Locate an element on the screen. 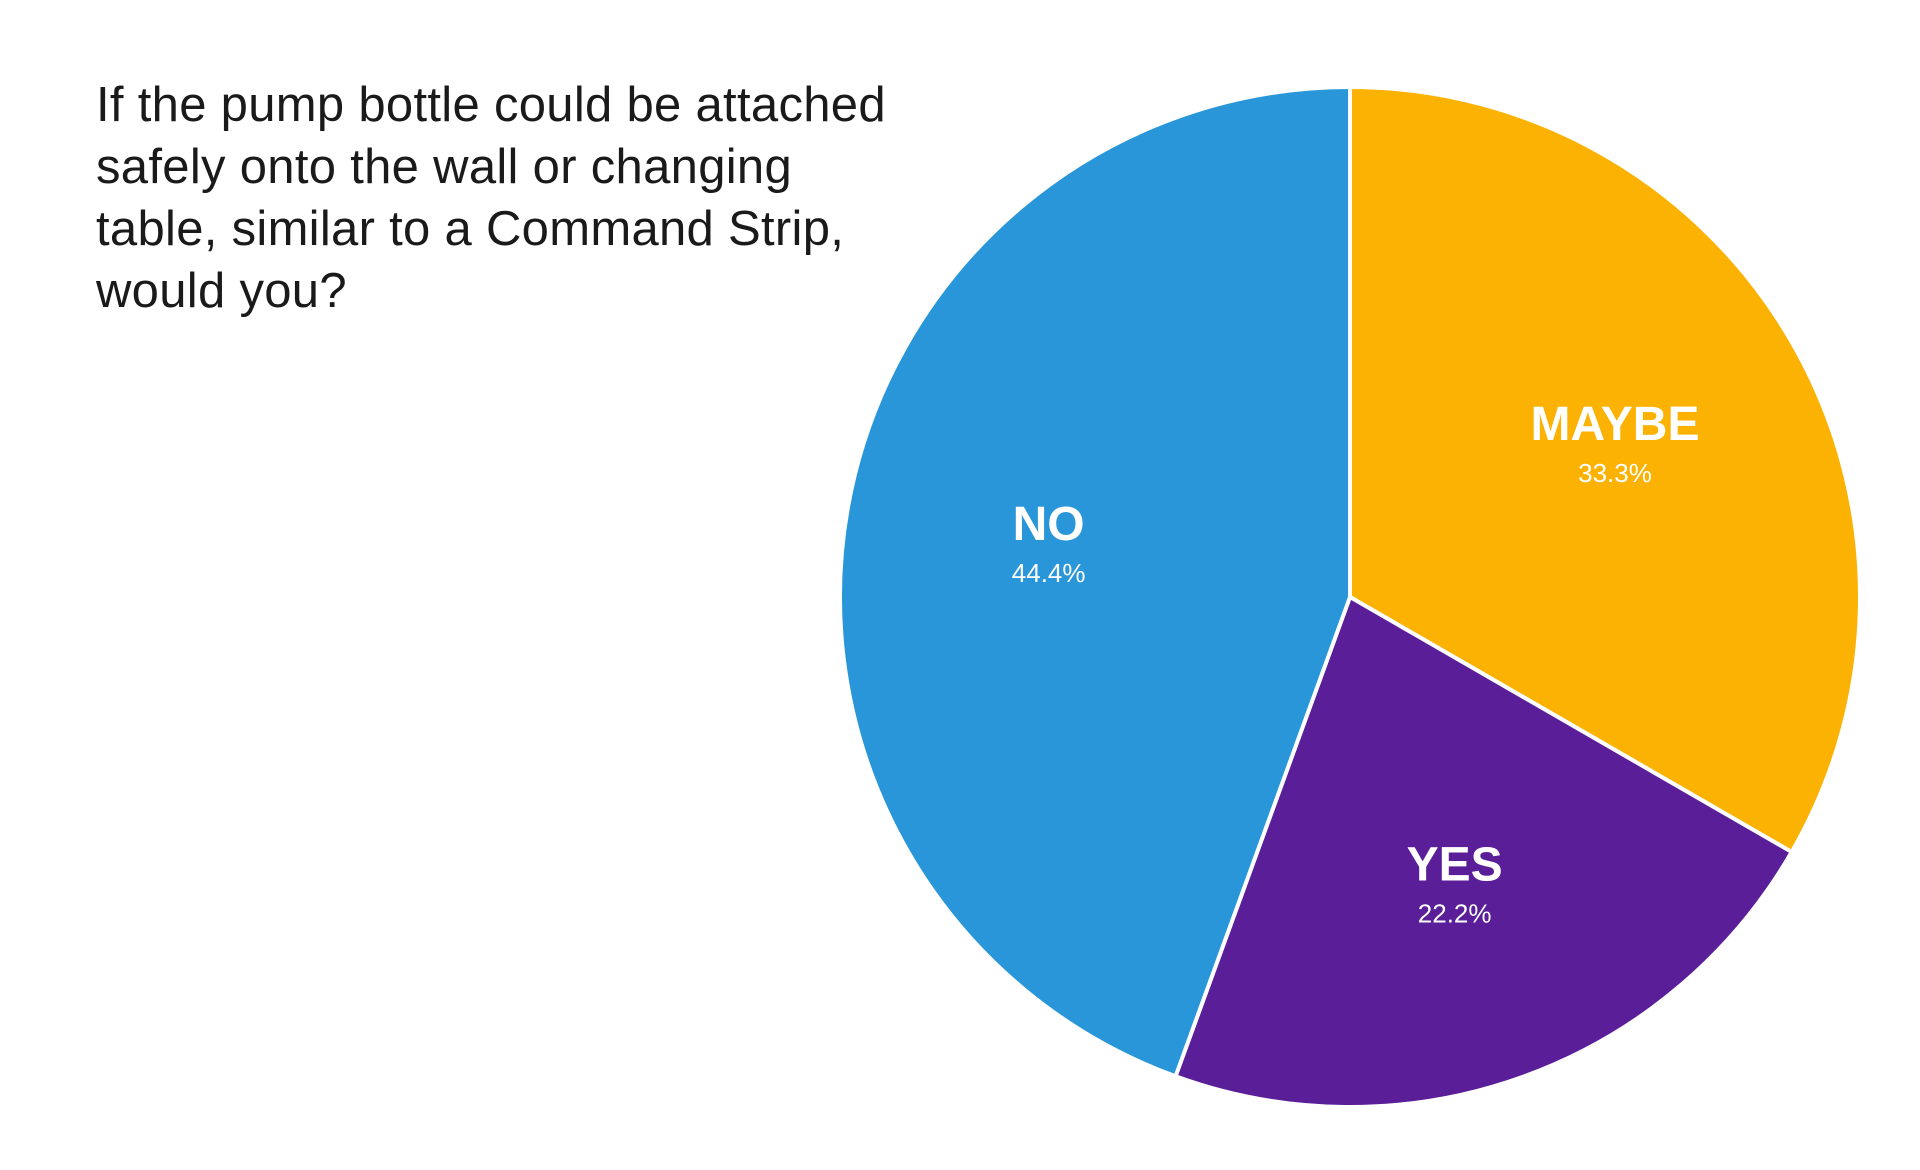 The width and height of the screenshot is (1920, 1170). pie-value-yes: 22.2% is located at coordinates (1455, 914).